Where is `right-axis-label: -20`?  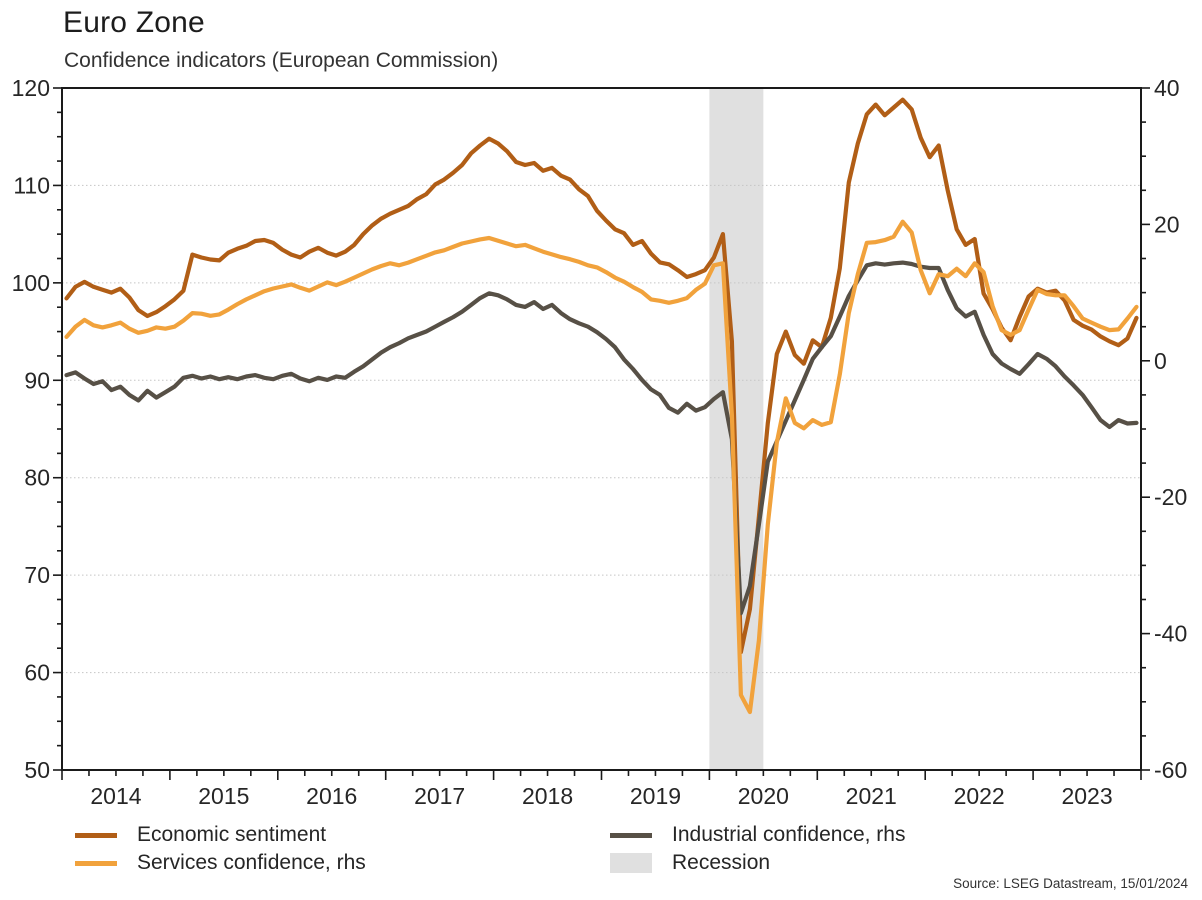 right-axis-label: -20 is located at coordinates (1170, 497).